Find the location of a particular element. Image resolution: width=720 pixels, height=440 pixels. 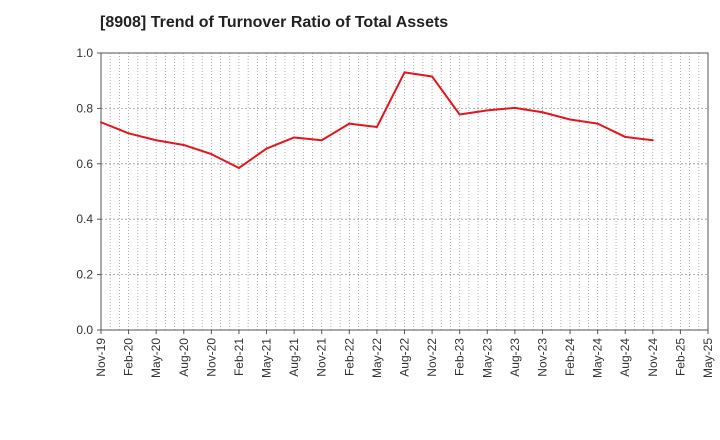

x-tick-label: Feb-22 is located at coordinates (349, 357).